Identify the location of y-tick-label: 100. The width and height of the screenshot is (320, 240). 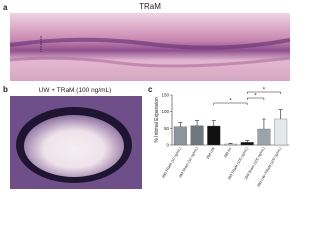
(165, 111).